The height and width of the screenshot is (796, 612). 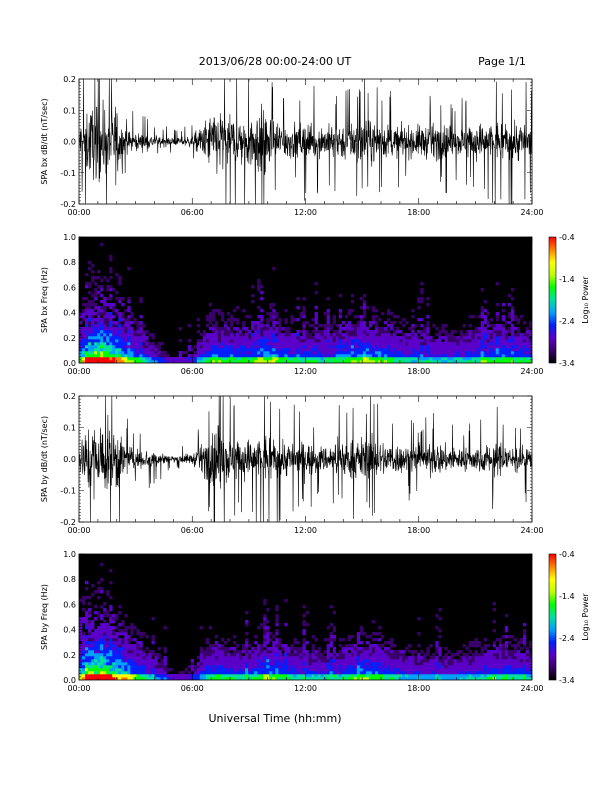 What do you see at coordinates (44, 617) in the screenshot?
I see `y-axis-label: SPA by Freq (Hz)` at bounding box center [44, 617].